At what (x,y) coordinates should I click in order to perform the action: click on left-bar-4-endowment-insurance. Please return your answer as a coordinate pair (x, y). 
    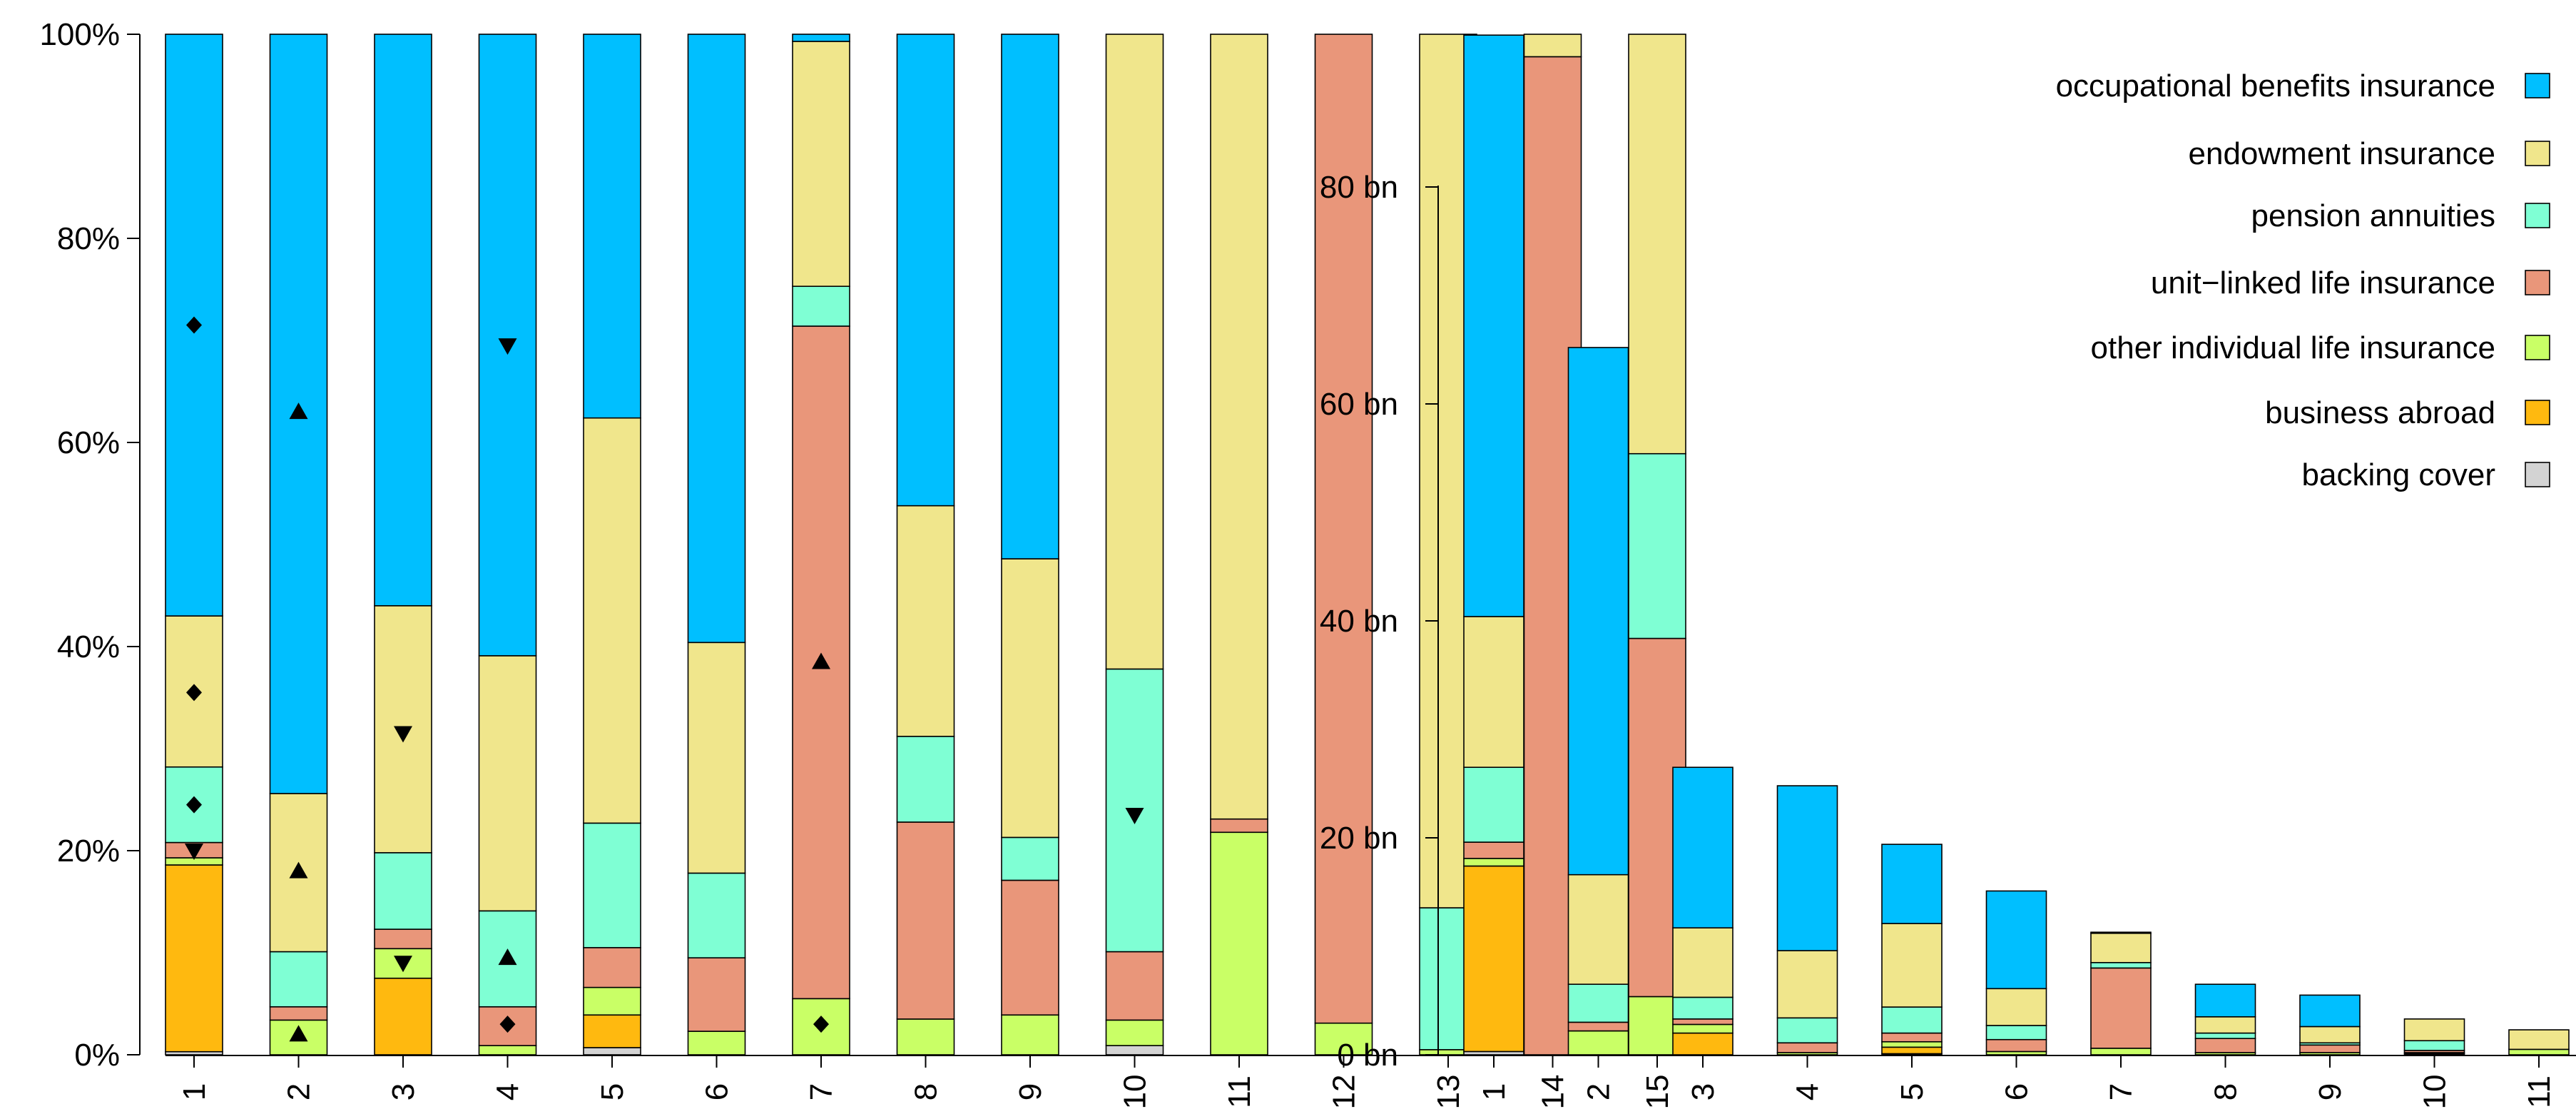
    Looking at the image, I should click on (507, 783).